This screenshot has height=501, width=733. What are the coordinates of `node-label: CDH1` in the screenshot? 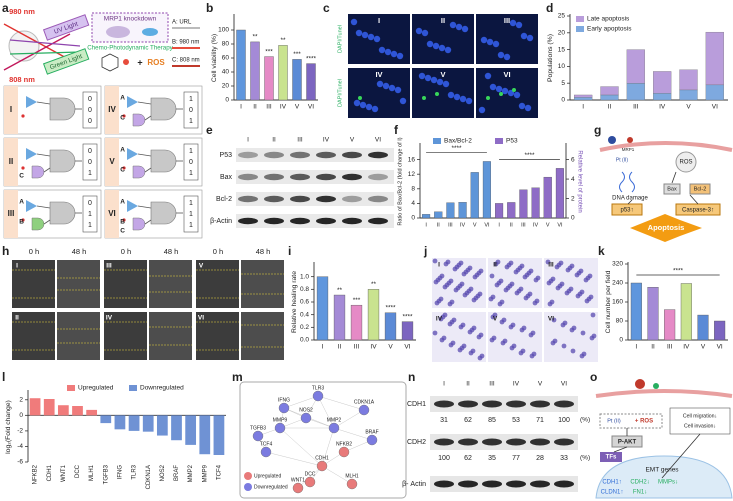 It's located at (322, 458).